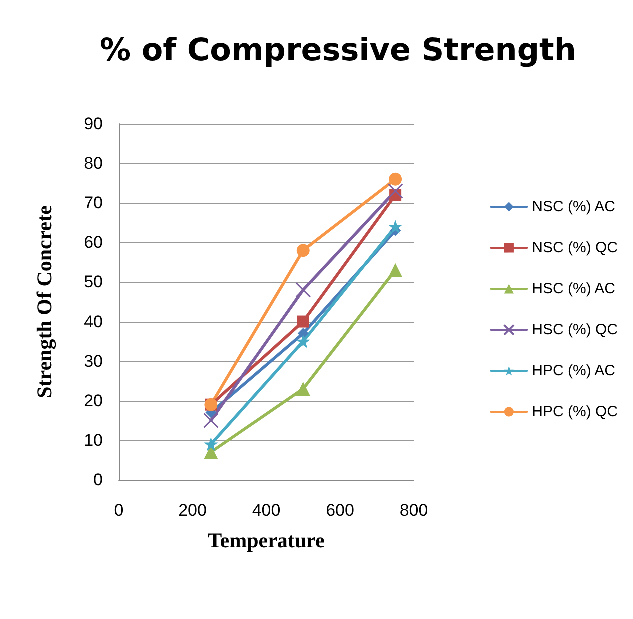 Image resolution: width=633 pixels, height=619 pixels. What do you see at coordinates (192, 510) in the screenshot?
I see `x-tick-label: 200` at bounding box center [192, 510].